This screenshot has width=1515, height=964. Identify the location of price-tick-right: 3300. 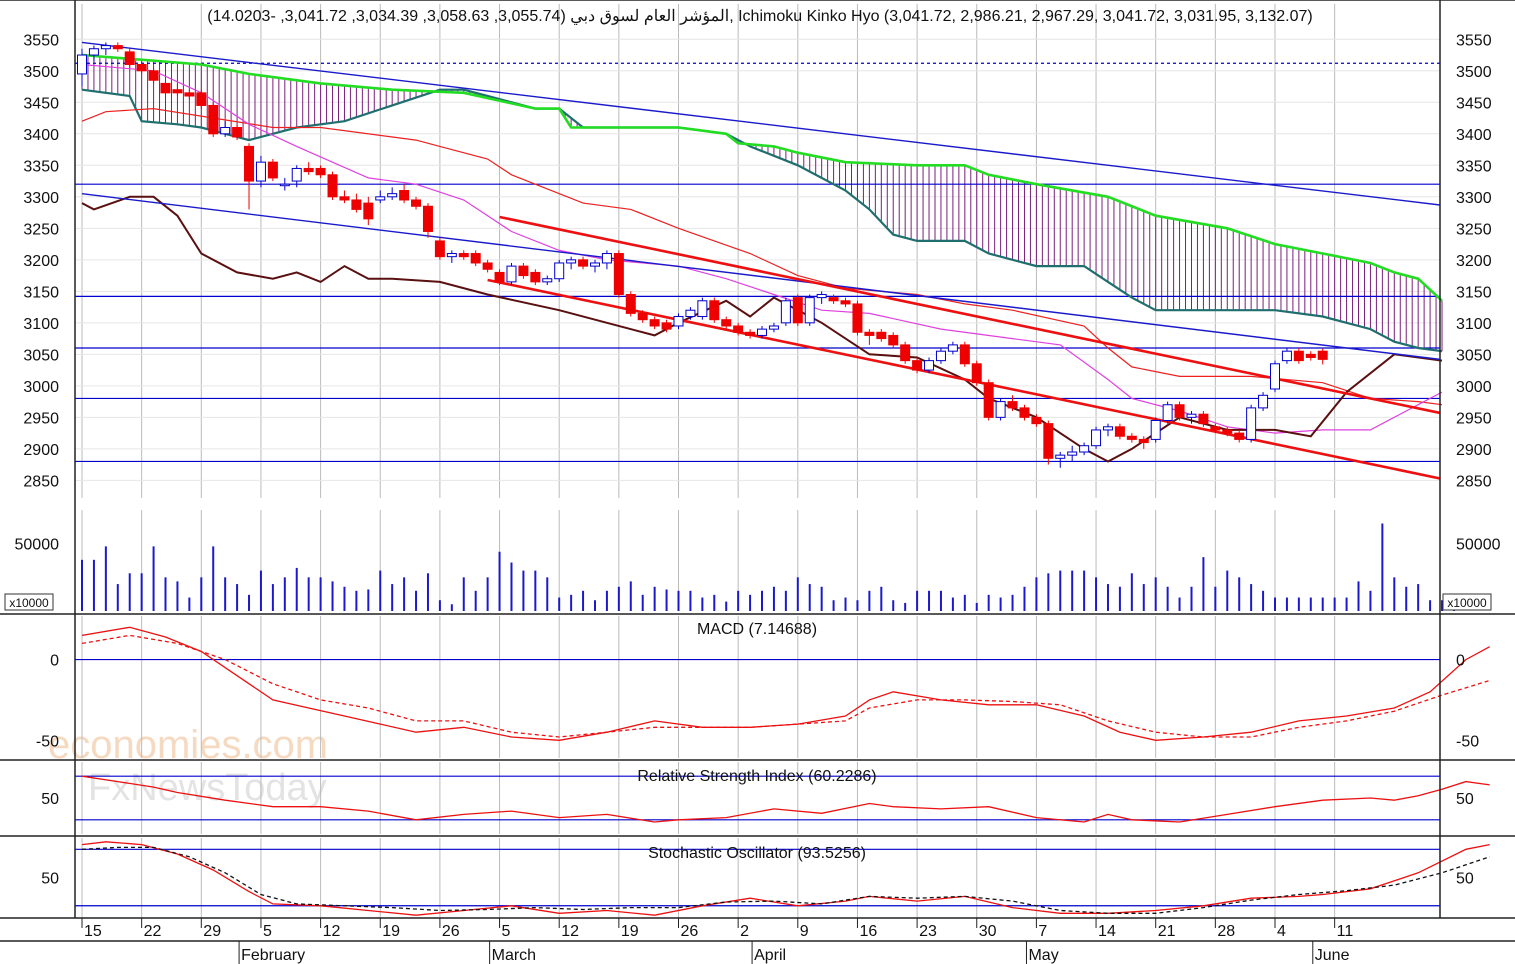
(1474, 198).